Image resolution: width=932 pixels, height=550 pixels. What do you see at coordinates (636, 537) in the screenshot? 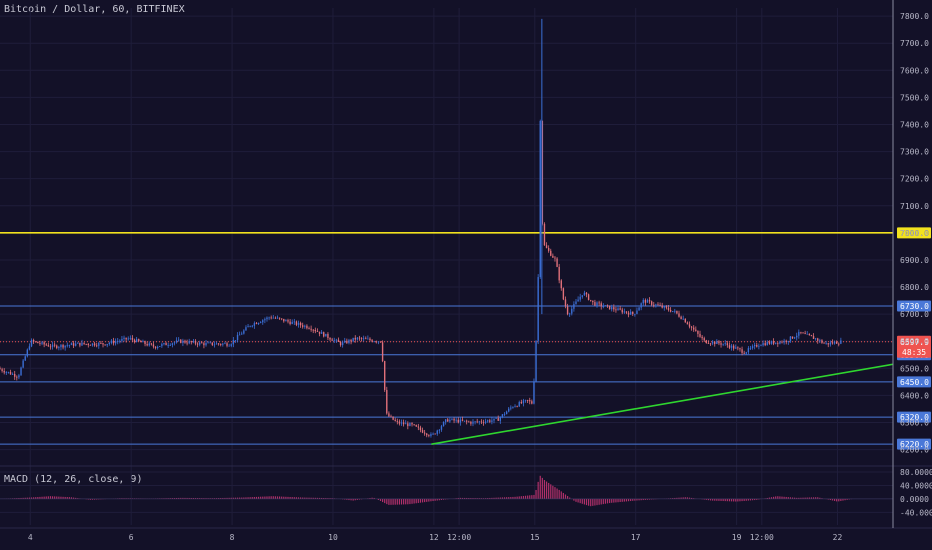
I see `time-tick-label: 17` at bounding box center [636, 537].